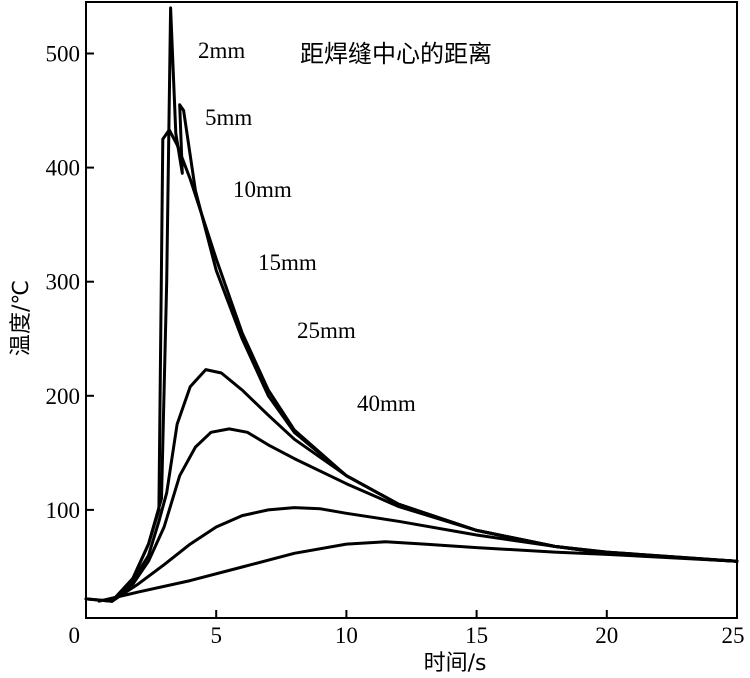 Image resolution: width=750 pixels, height=678 pixels. I want to click on annotation-5mm: 5mm, so click(228, 117).